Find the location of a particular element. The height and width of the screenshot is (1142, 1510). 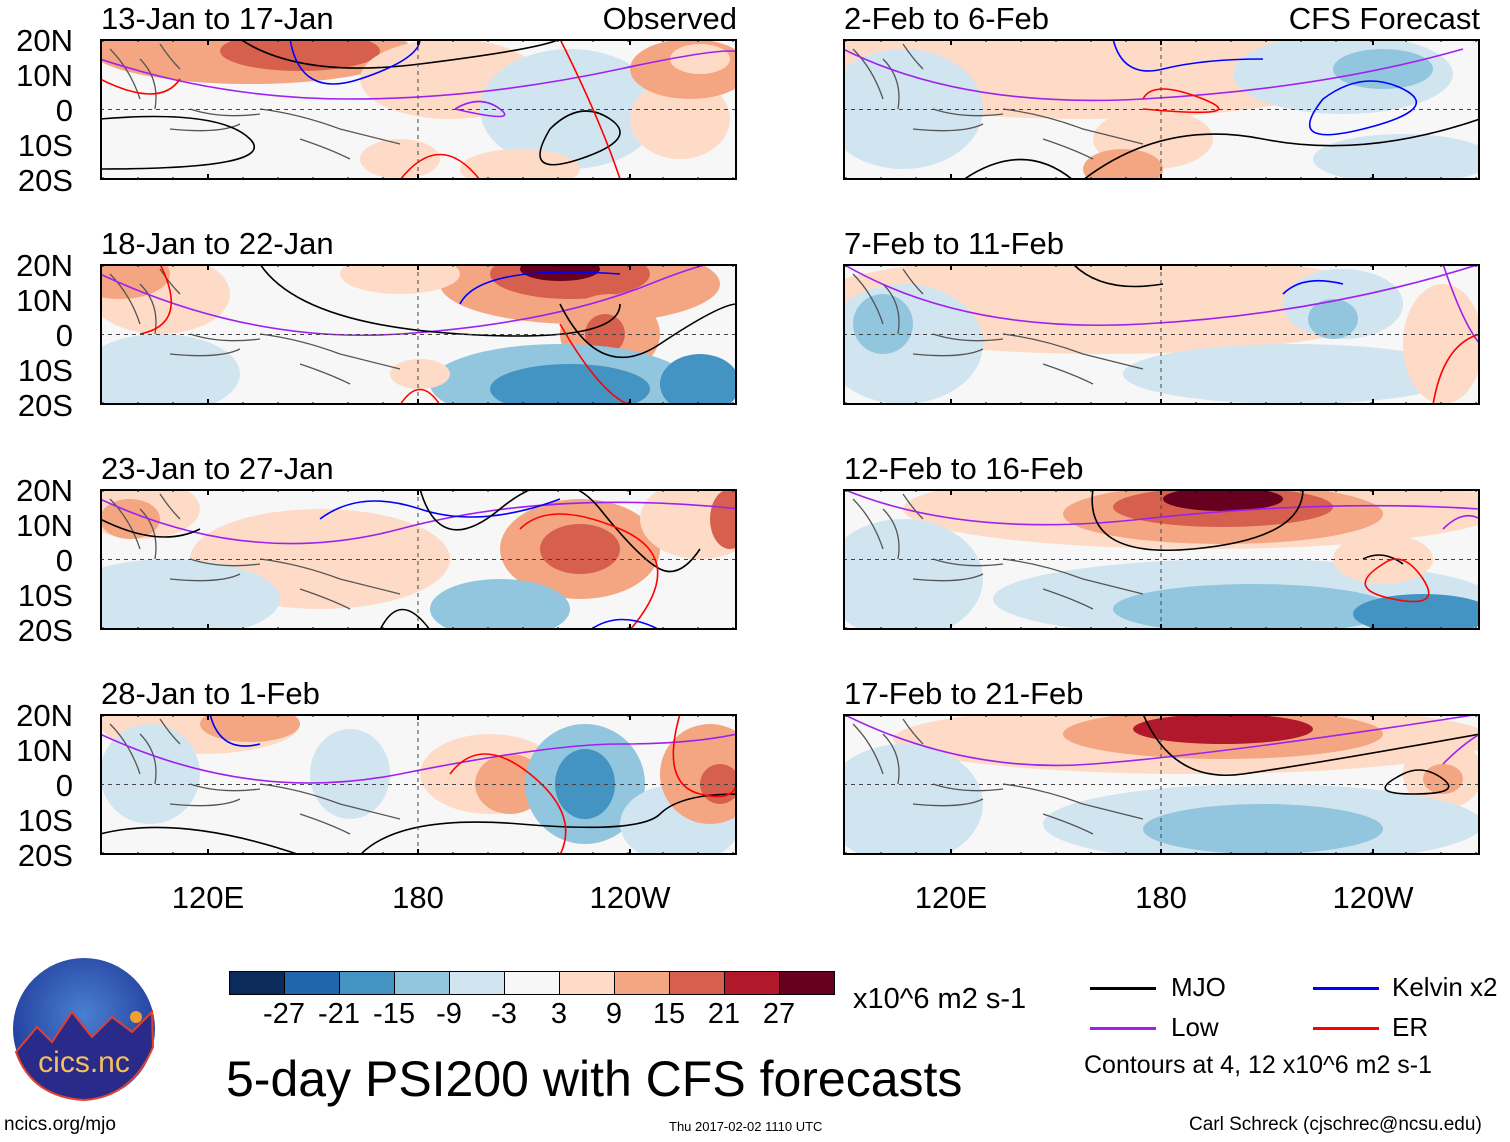

colorbar-label: -27 is located at coordinates (284, 1014).